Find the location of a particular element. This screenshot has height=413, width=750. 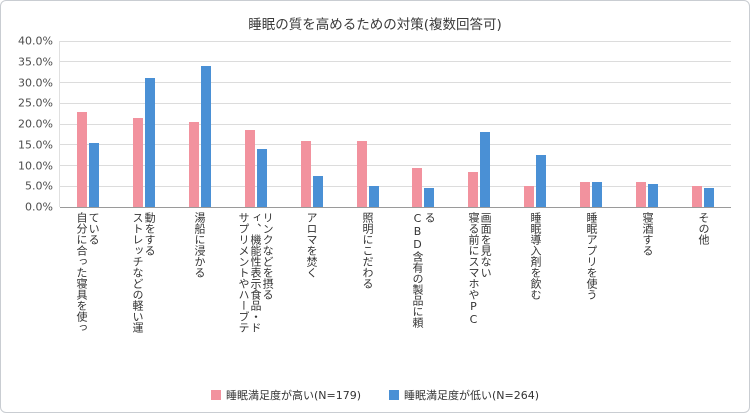

x-axis-label: 自分に合った寝具を使っている is located at coordinates (87, 297).